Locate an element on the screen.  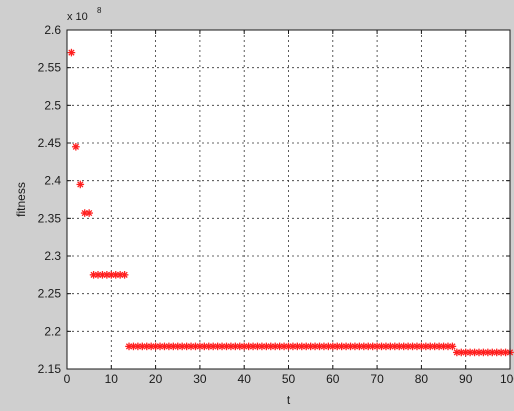
x-tick-label: 100 is located at coordinates (507, 379).